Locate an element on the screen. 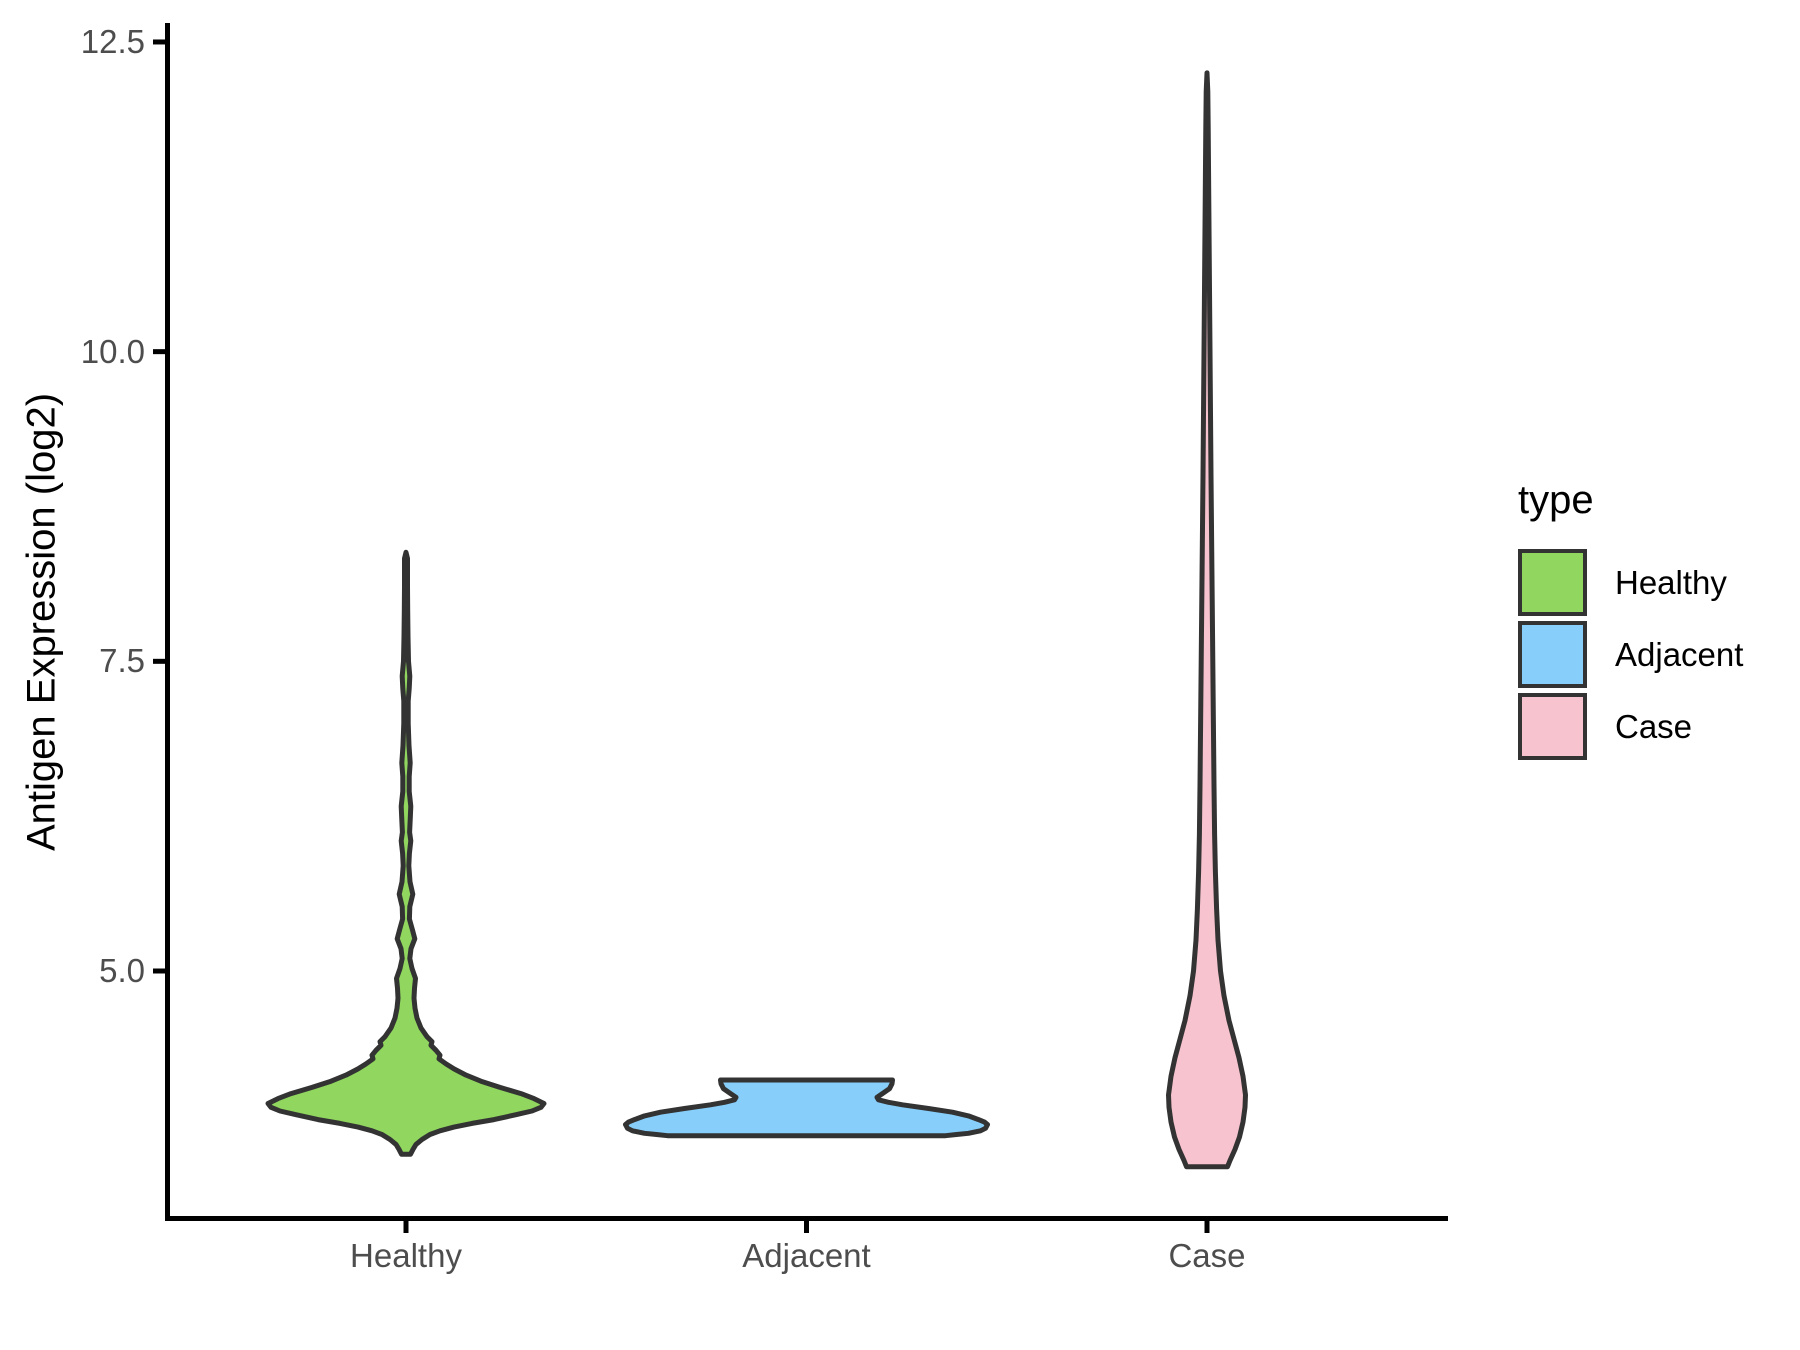 The height and width of the screenshot is (1350, 1800). y-tick-label-7-5: 7.5 is located at coordinates (122, 661).